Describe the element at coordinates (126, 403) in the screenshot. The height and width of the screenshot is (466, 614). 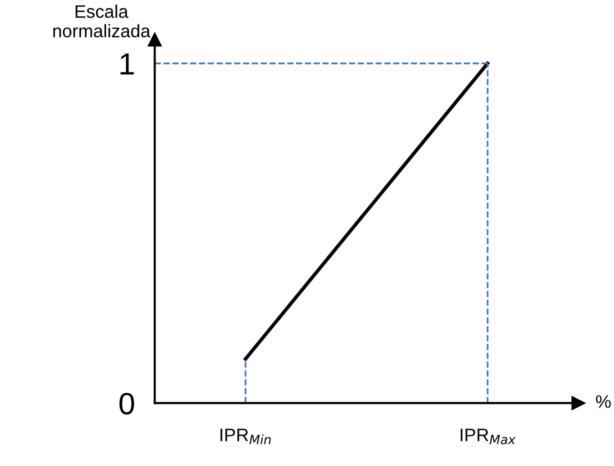
I see `y-tick-label: 0` at that location.